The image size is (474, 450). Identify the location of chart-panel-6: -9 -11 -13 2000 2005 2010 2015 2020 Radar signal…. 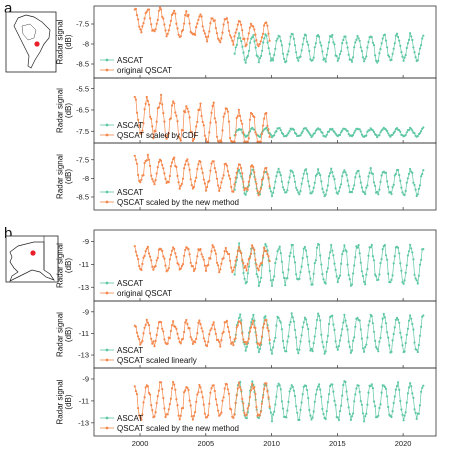
(246, 407).